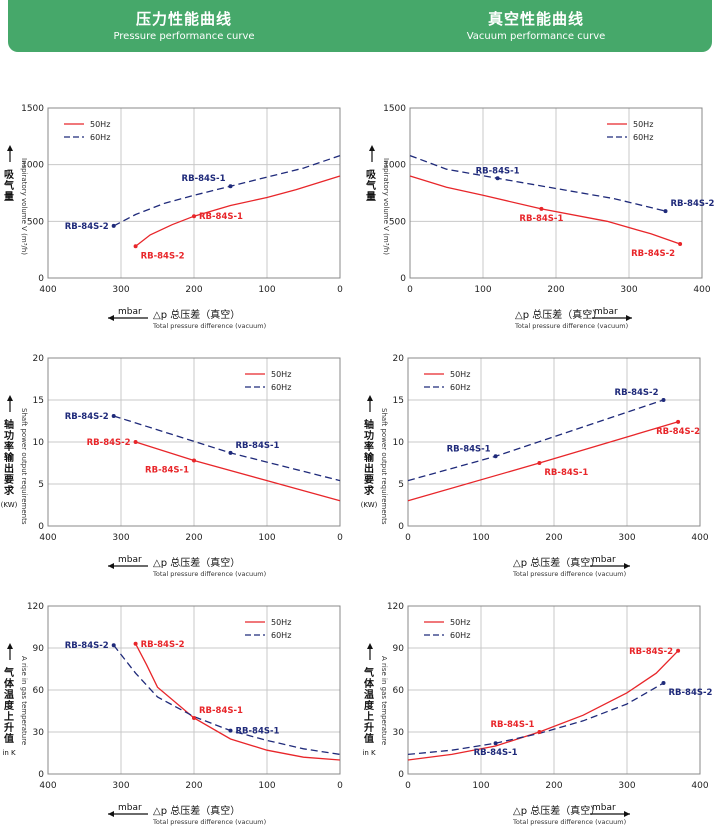 The image size is (720, 836). I want to click on pressure-header: 压力性能曲线 Pressure performance curve, so click(184, 25).